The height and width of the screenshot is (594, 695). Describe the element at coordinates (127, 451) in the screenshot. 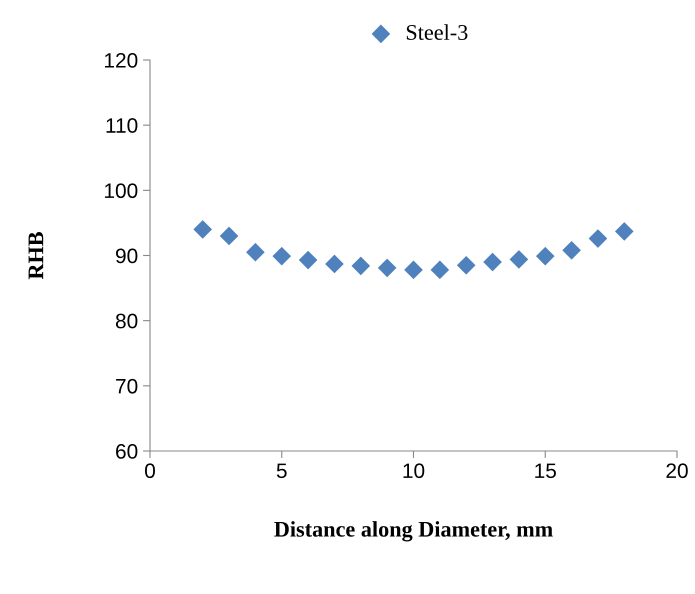

I see `y-tick-label: 60` at that location.